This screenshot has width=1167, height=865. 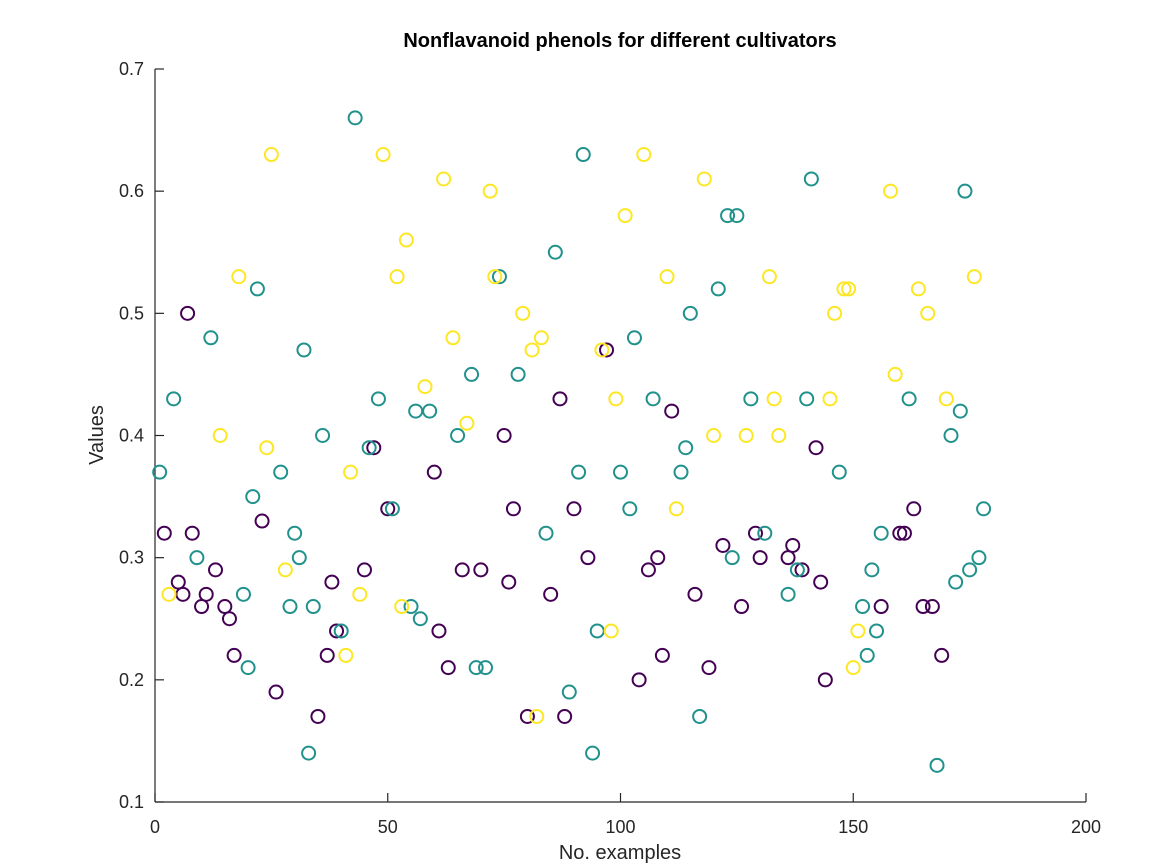 I want to click on y-tick-label: 0.5, so click(x=131, y=313).